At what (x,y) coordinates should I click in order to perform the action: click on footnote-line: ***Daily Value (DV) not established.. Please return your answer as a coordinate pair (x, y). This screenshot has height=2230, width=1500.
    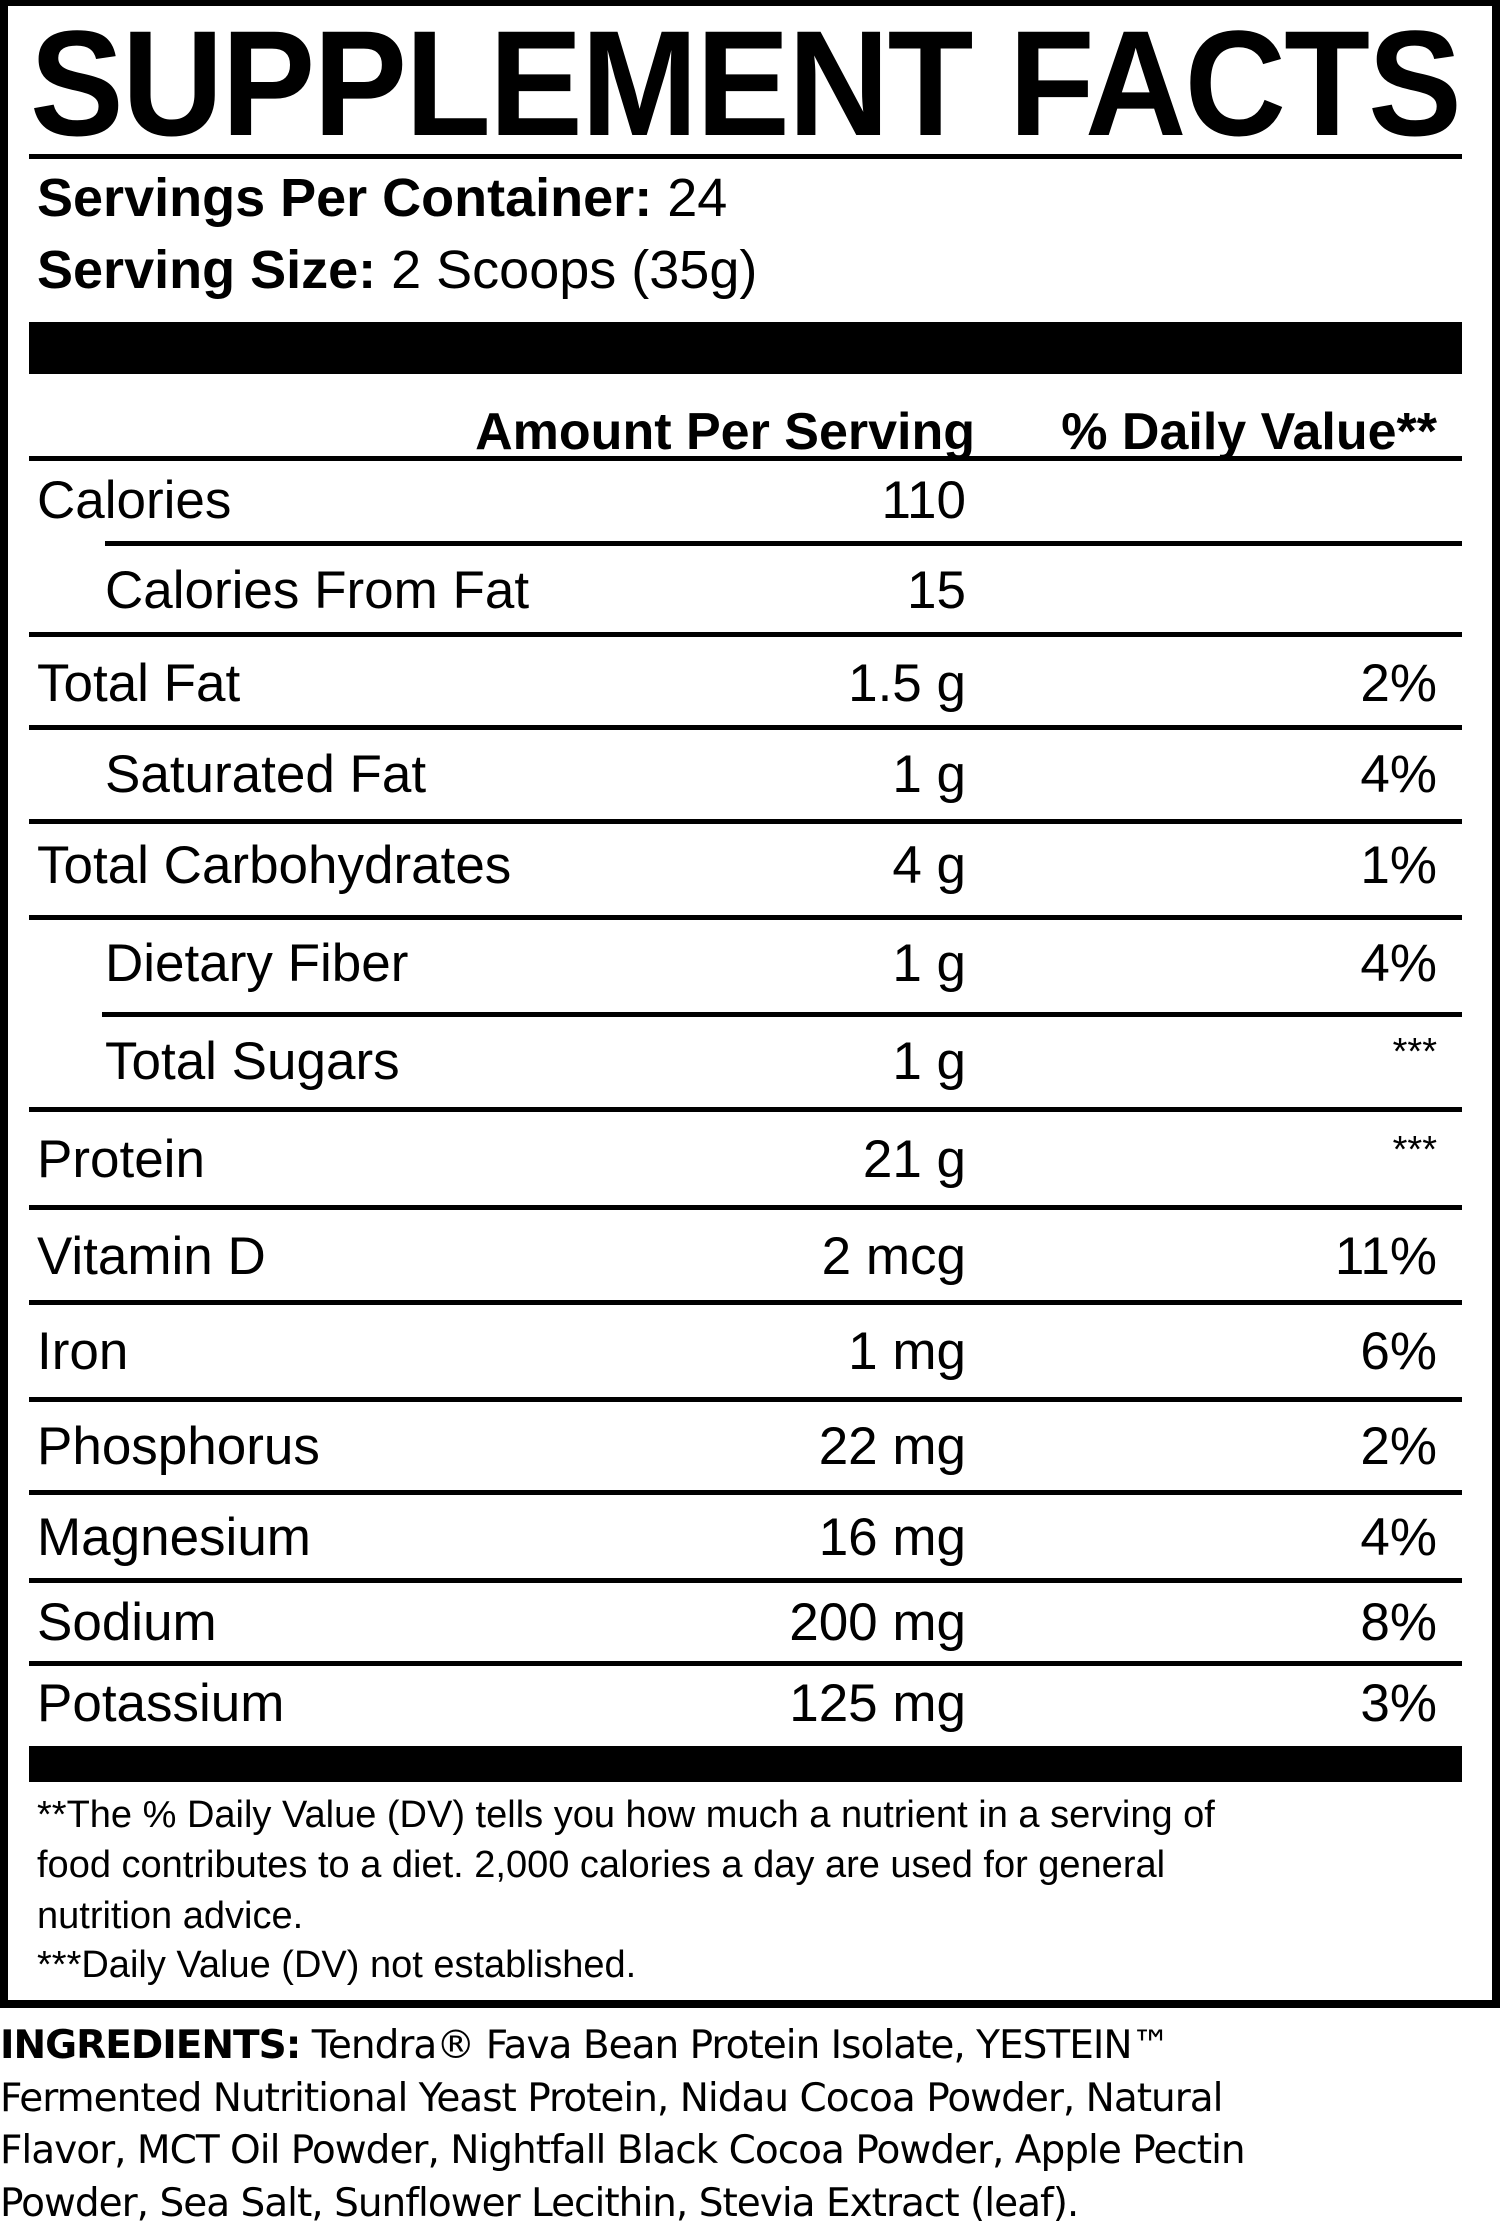
    Looking at the image, I should click on (337, 1965).